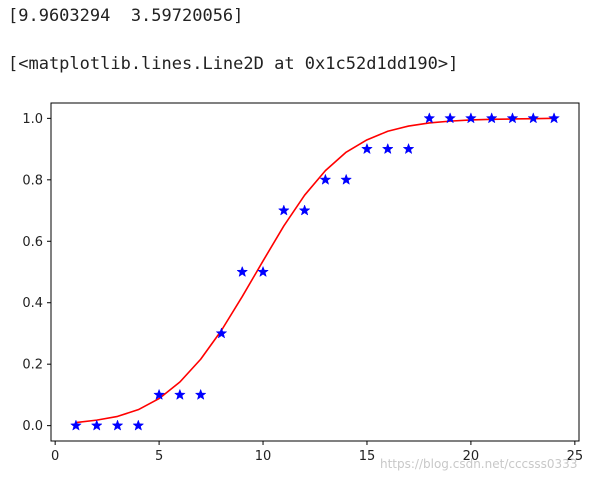 The width and height of the screenshot is (607, 484). Describe the element at coordinates (32, 180) in the screenshot. I see `y-tick-label: 0.8` at that location.